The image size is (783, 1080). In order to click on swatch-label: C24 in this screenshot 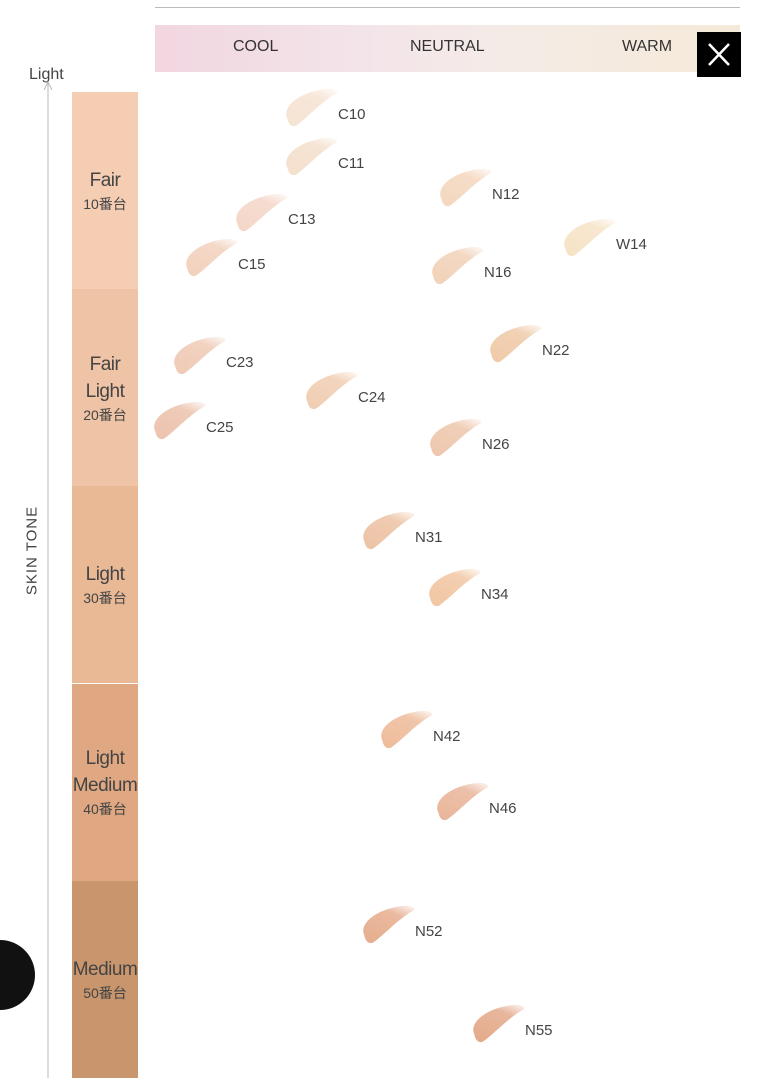, I will do `click(372, 397)`.